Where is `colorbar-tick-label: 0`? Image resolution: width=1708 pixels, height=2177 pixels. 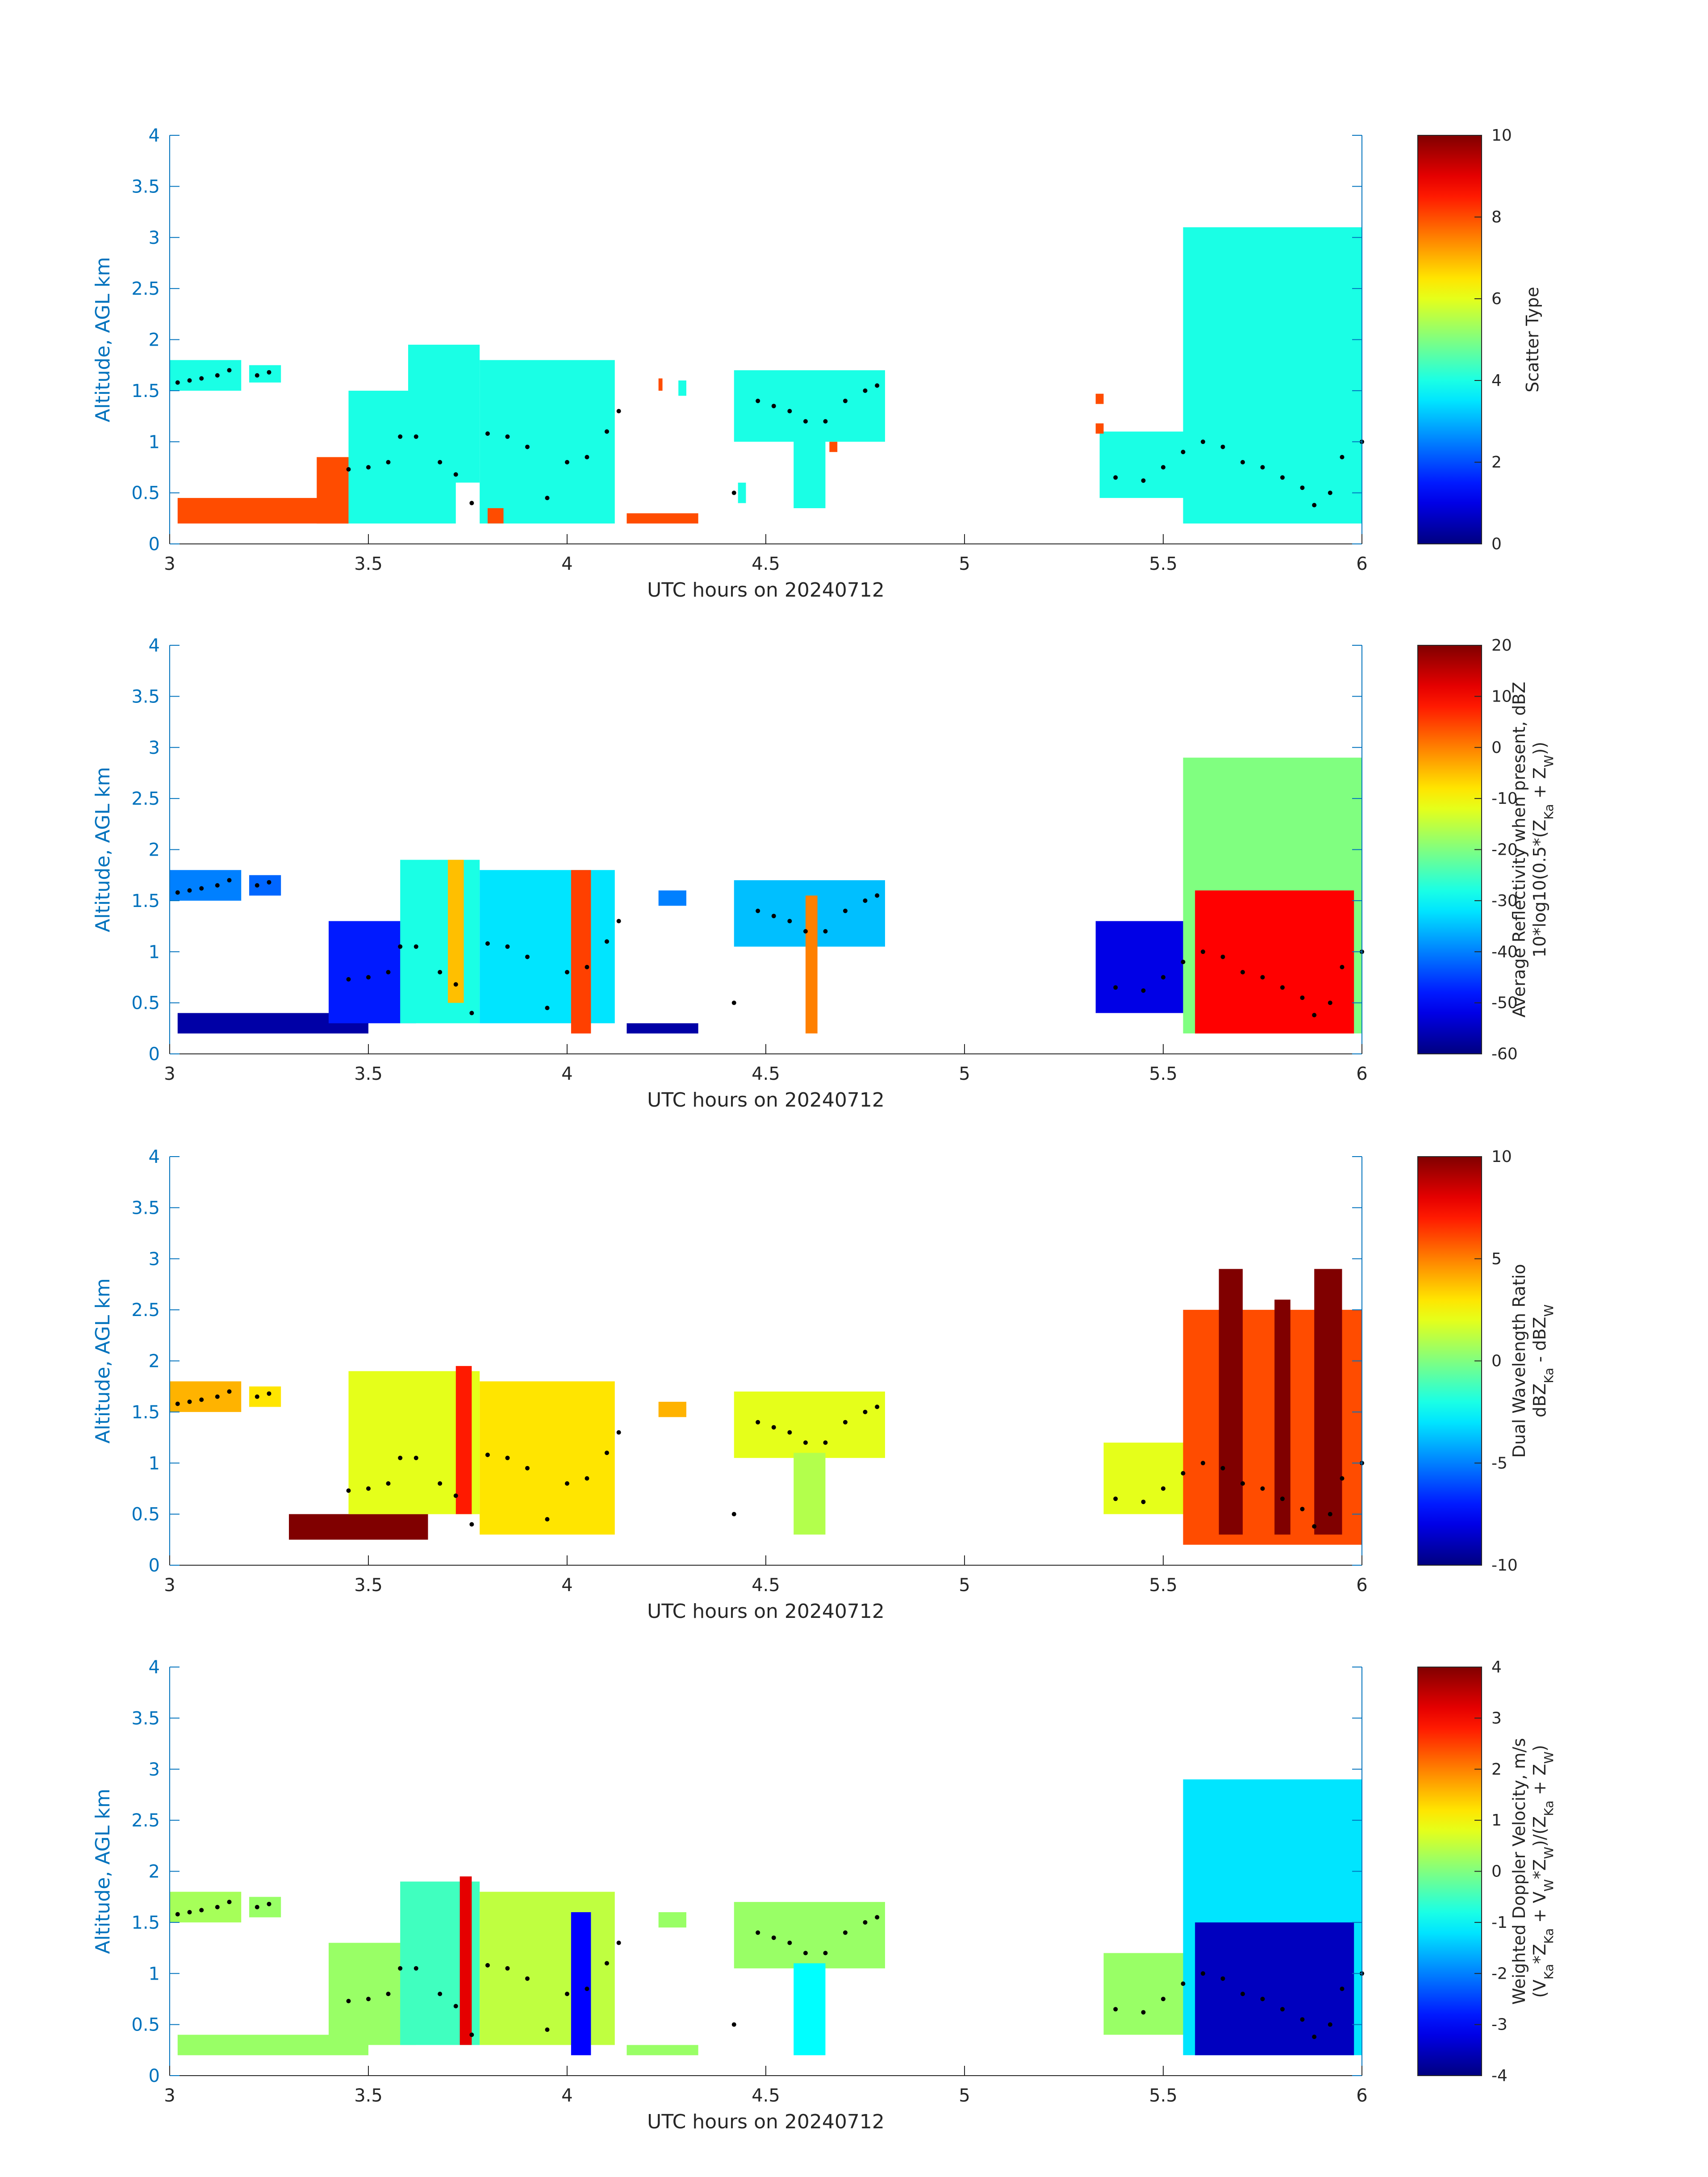
colorbar-tick-label: 0 is located at coordinates (1496, 1872).